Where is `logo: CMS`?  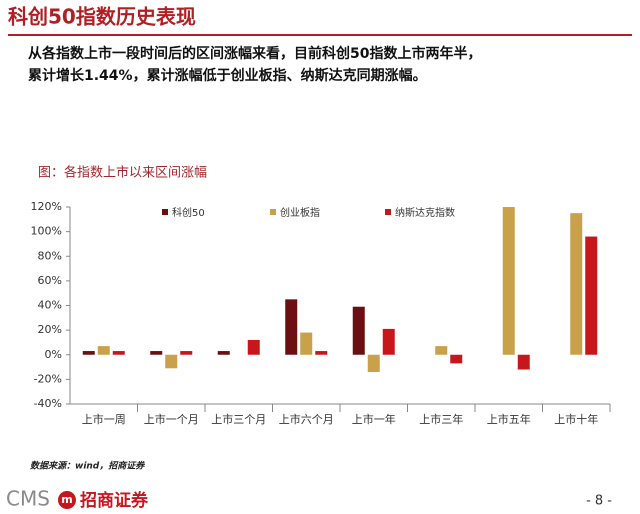 logo: CMS is located at coordinates (28, 499).